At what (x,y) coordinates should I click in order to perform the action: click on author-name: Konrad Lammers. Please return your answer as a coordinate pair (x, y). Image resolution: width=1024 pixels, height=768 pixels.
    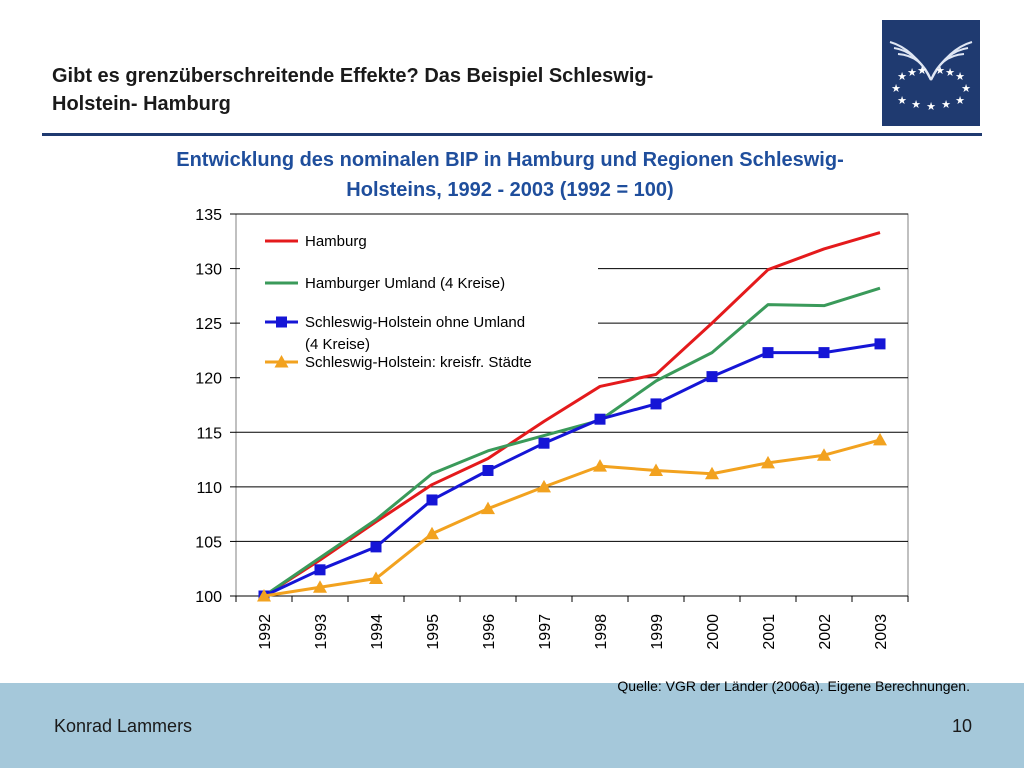
    Looking at the image, I should click on (123, 726).